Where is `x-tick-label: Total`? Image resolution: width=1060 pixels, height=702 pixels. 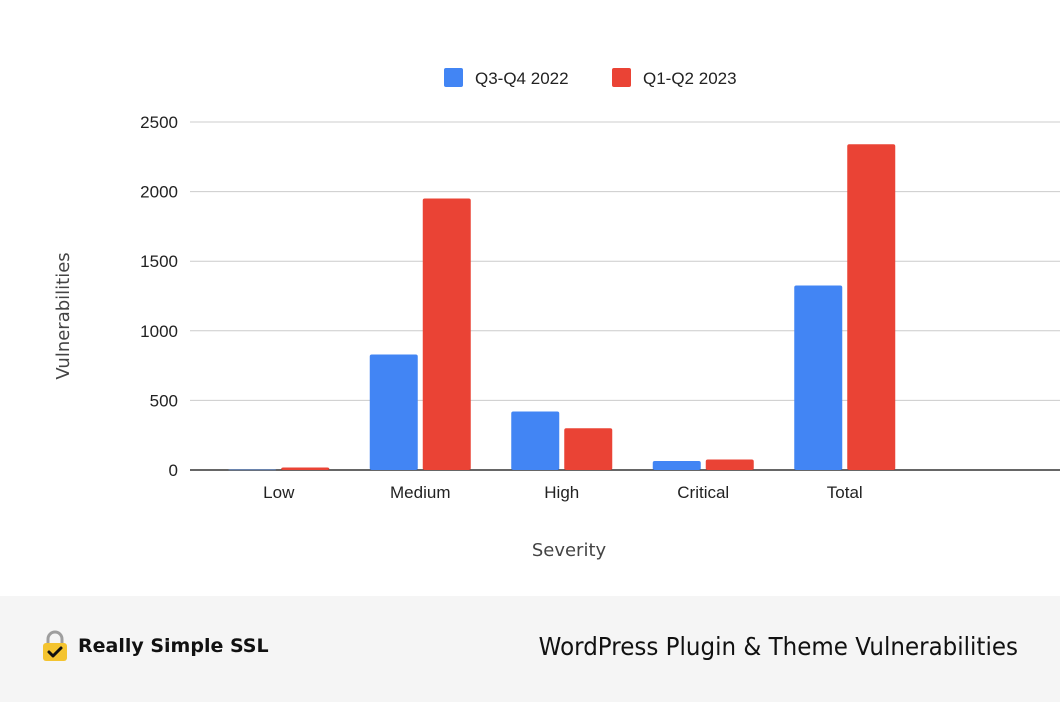 x-tick-label: Total is located at coordinates (845, 492).